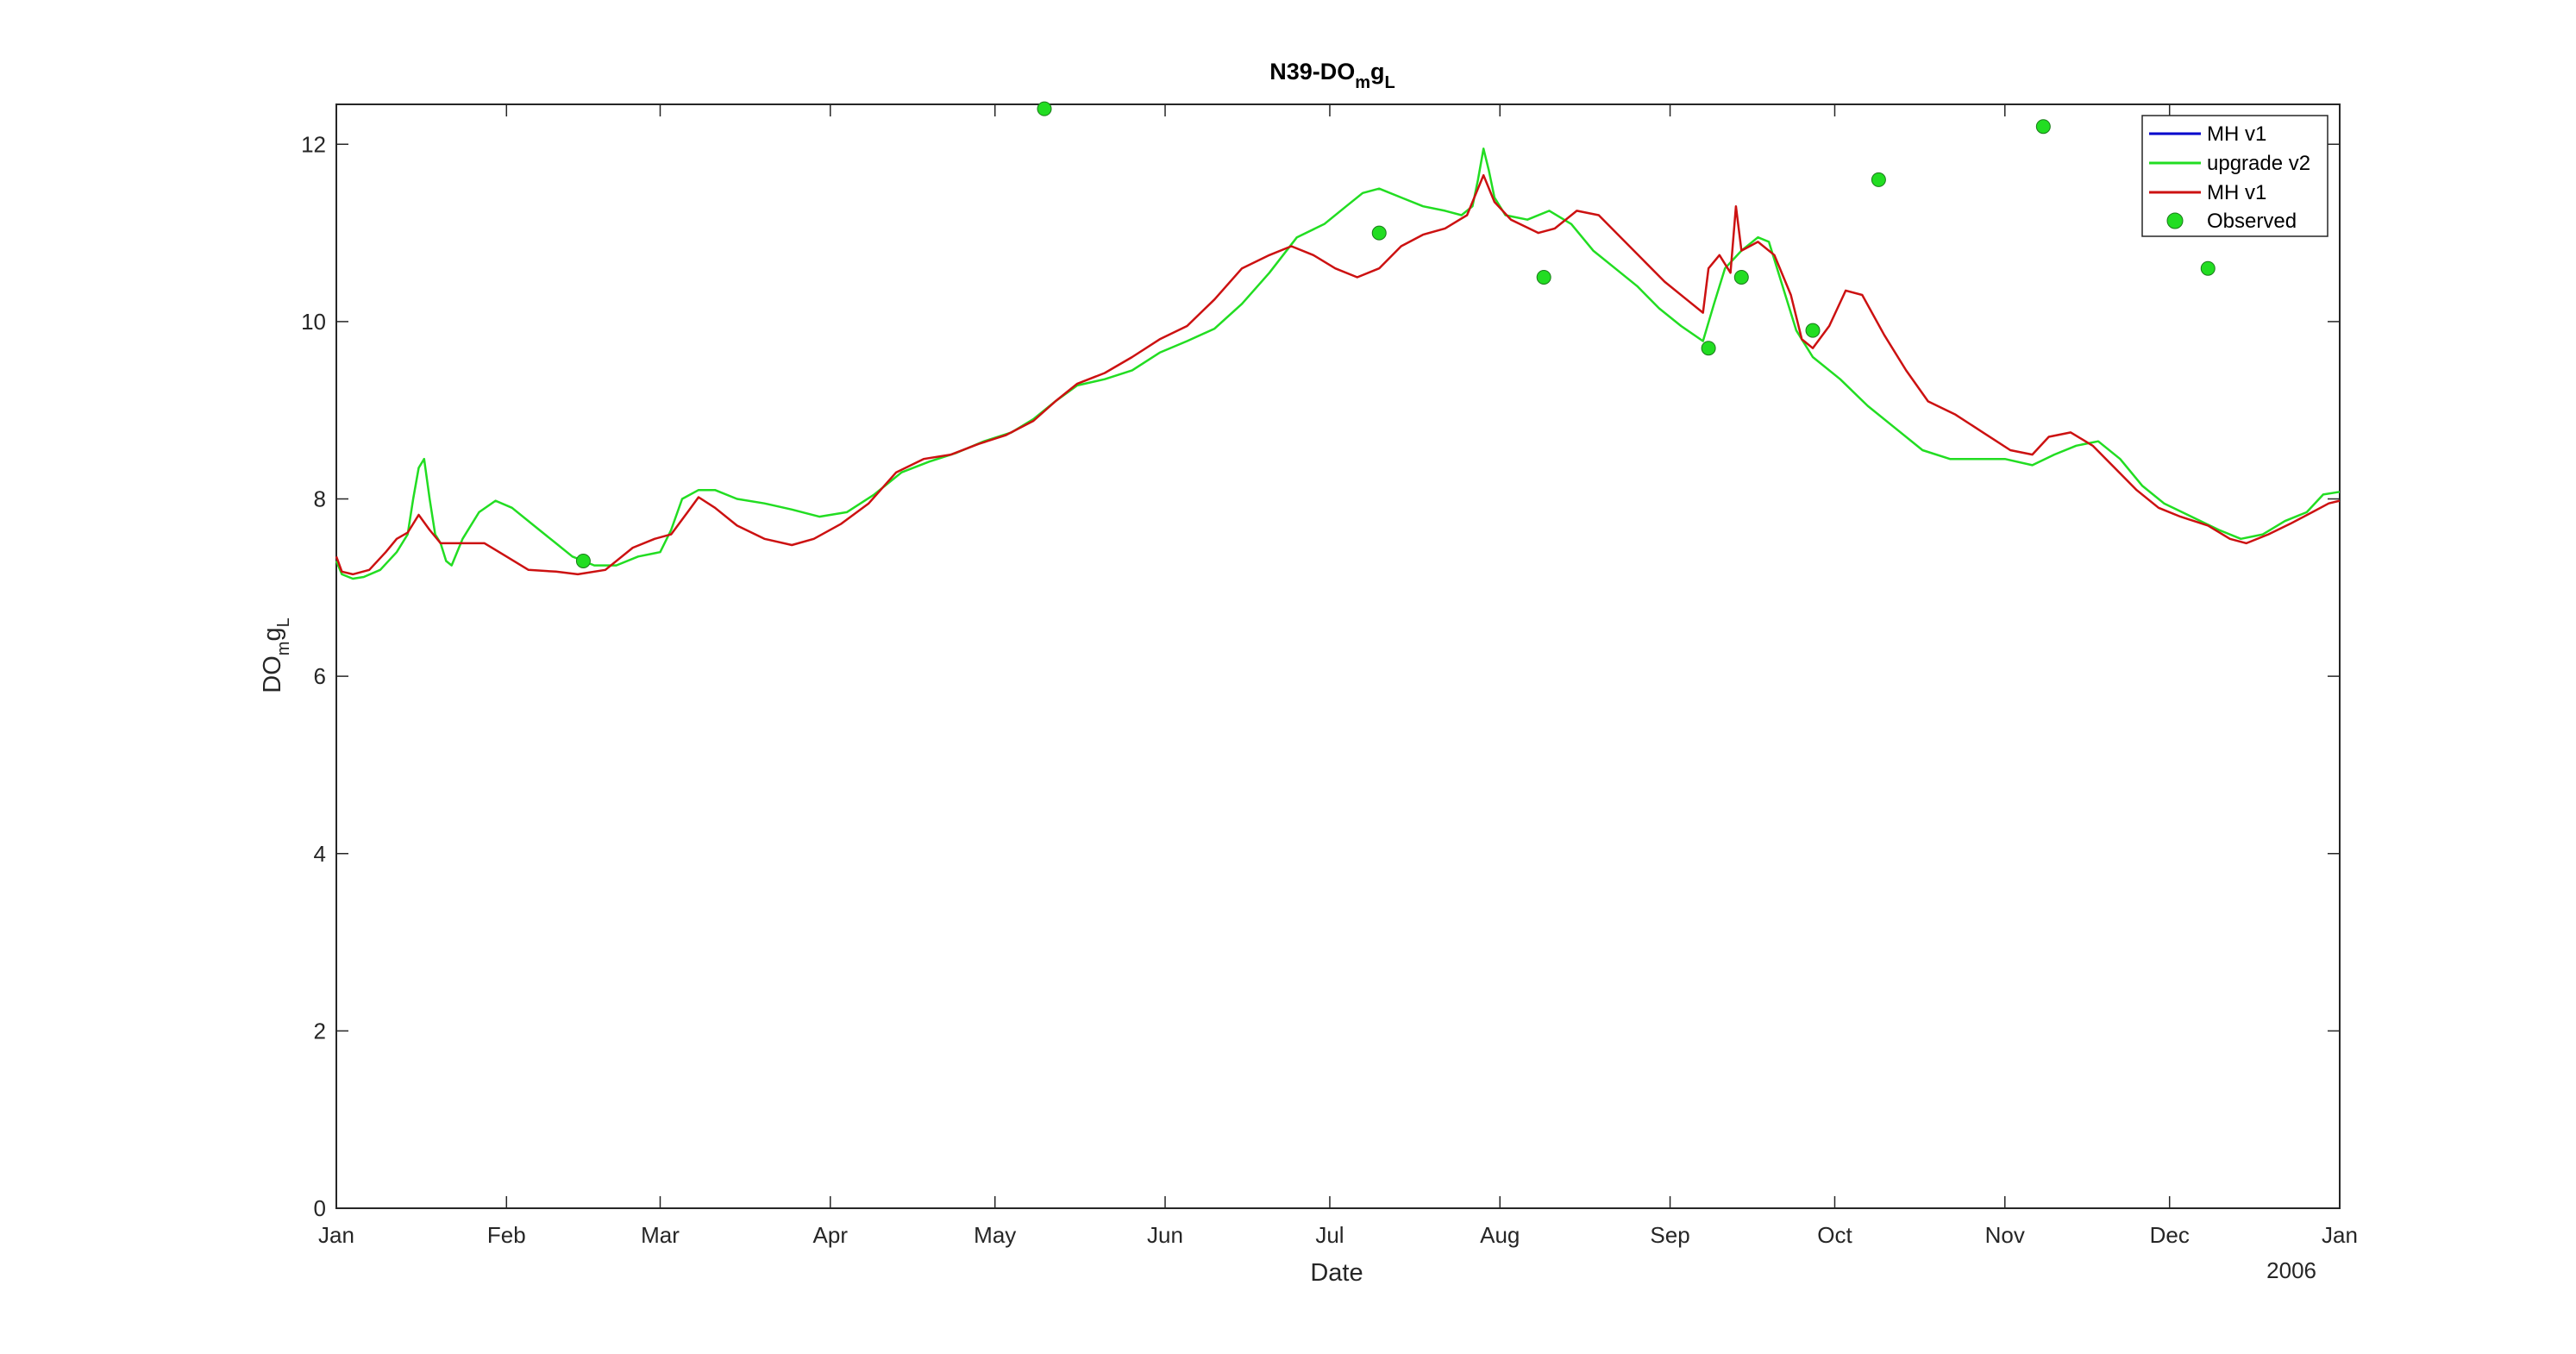 The image size is (2576, 1354). What do you see at coordinates (1500, 1235) in the screenshot?
I see `x-tick-label: Aug` at bounding box center [1500, 1235].